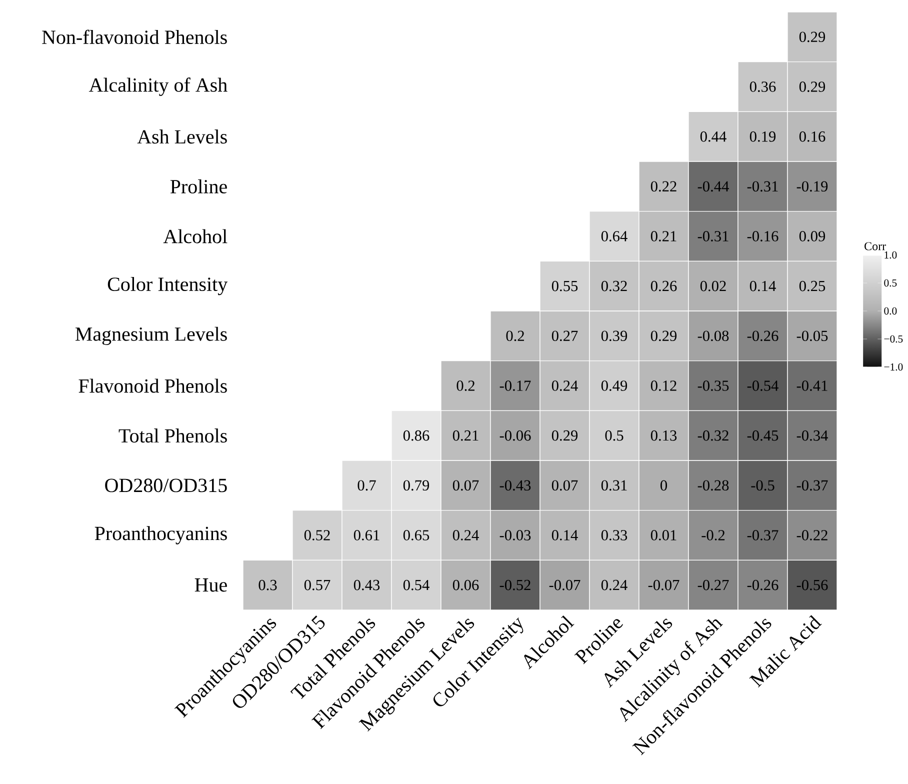 The image size is (908, 784). What do you see at coordinates (663, 286) in the screenshot?
I see `data-label: 0.26` at bounding box center [663, 286].